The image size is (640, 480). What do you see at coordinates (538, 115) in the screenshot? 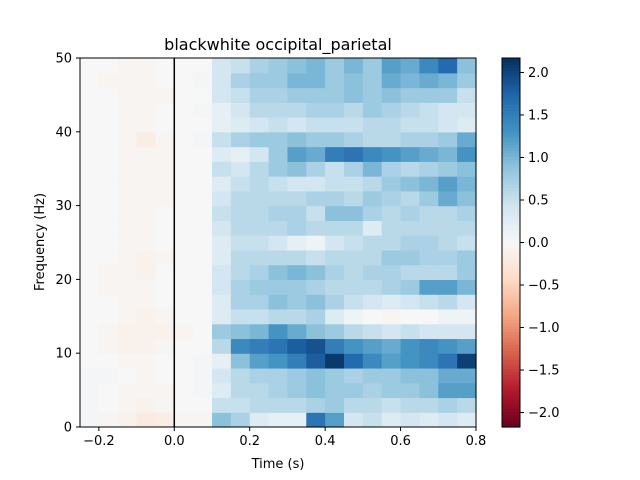
I see `colorbar-tick-label: 1.5` at bounding box center [538, 115].